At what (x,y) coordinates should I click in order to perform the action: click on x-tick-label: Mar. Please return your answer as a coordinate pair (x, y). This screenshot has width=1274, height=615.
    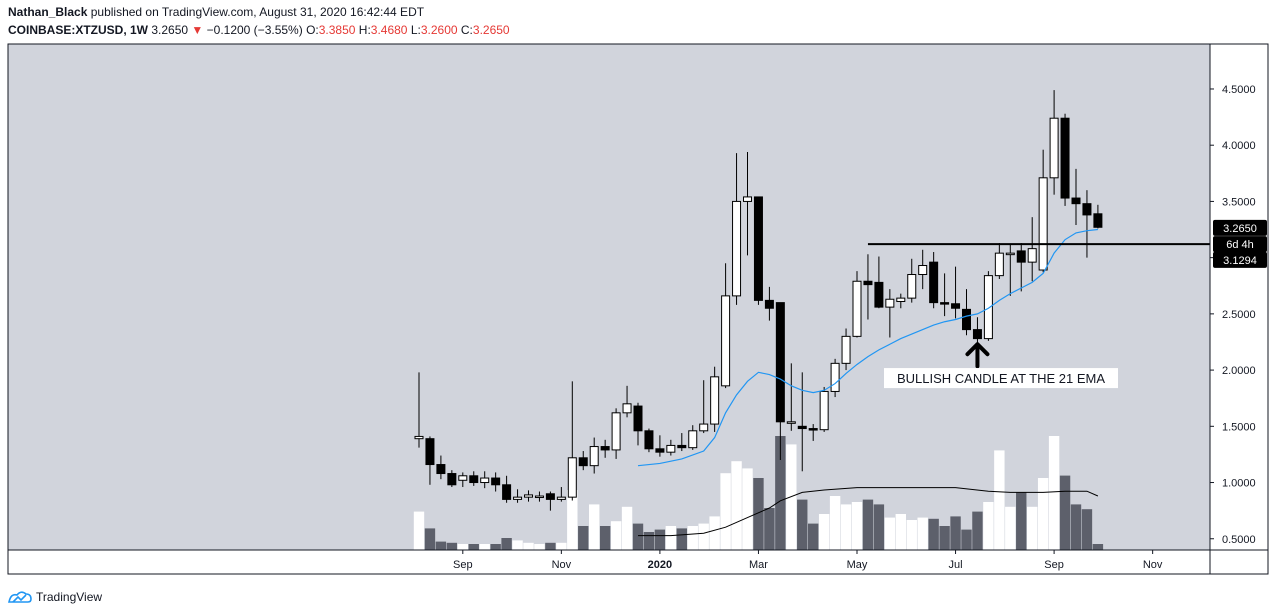
    Looking at the image, I should click on (758, 565).